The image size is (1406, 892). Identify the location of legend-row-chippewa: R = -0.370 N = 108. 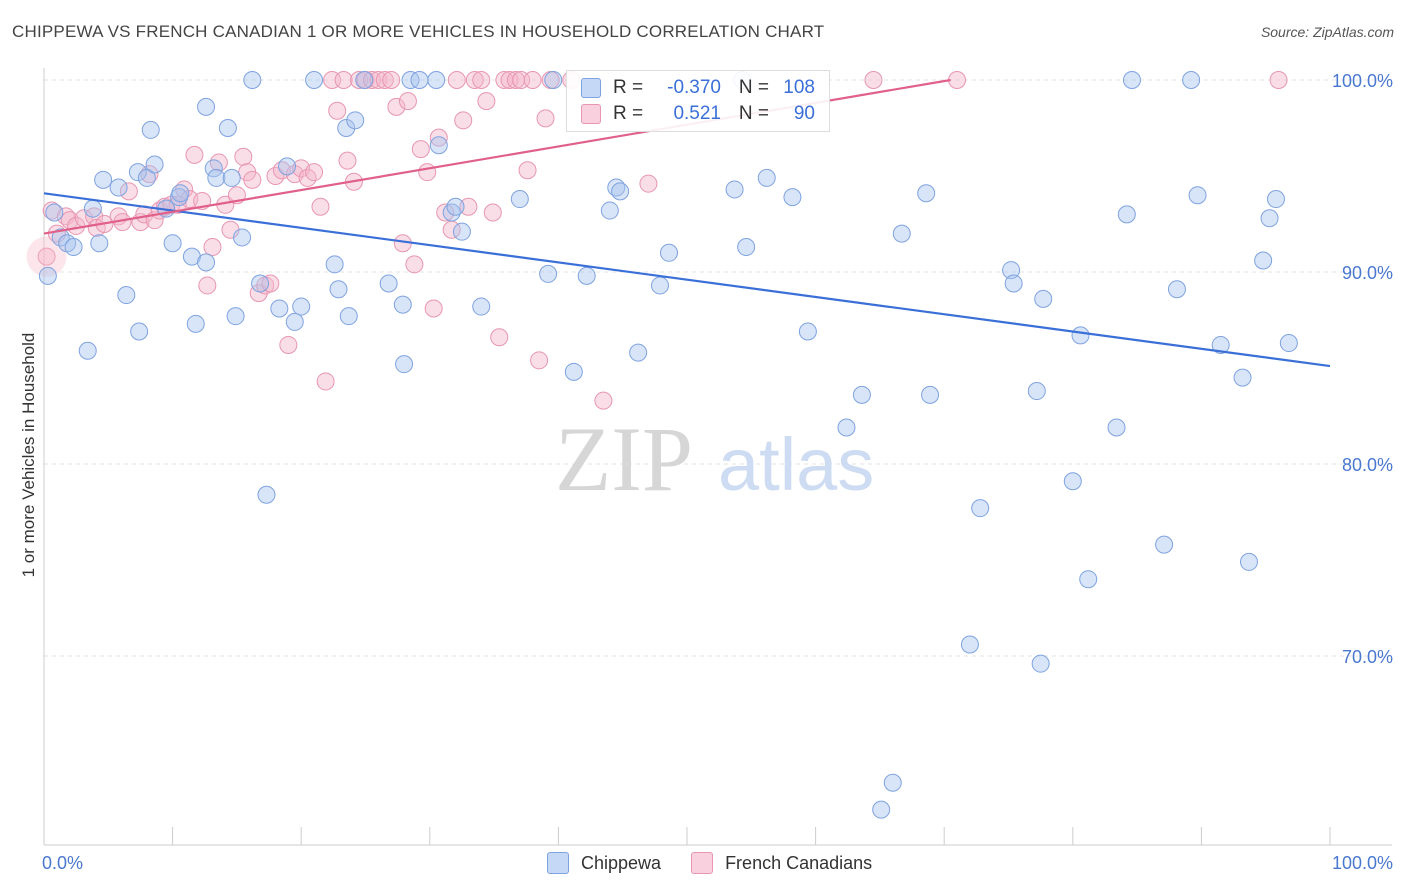
(698, 88).